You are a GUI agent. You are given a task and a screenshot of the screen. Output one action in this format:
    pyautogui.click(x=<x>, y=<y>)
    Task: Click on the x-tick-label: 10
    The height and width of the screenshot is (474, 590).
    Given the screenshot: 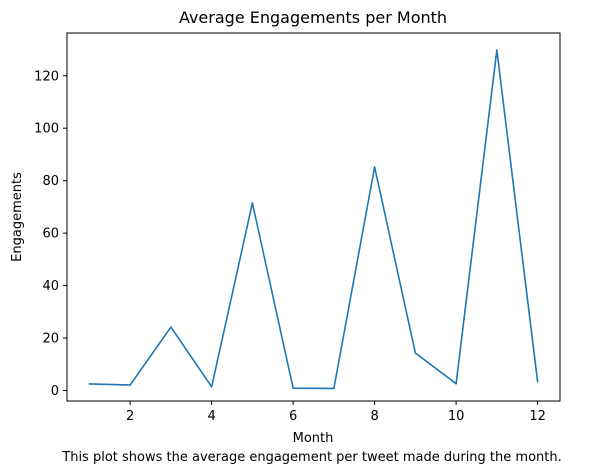 What is the action you would take?
    pyautogui.click(x=456, y=416)
    